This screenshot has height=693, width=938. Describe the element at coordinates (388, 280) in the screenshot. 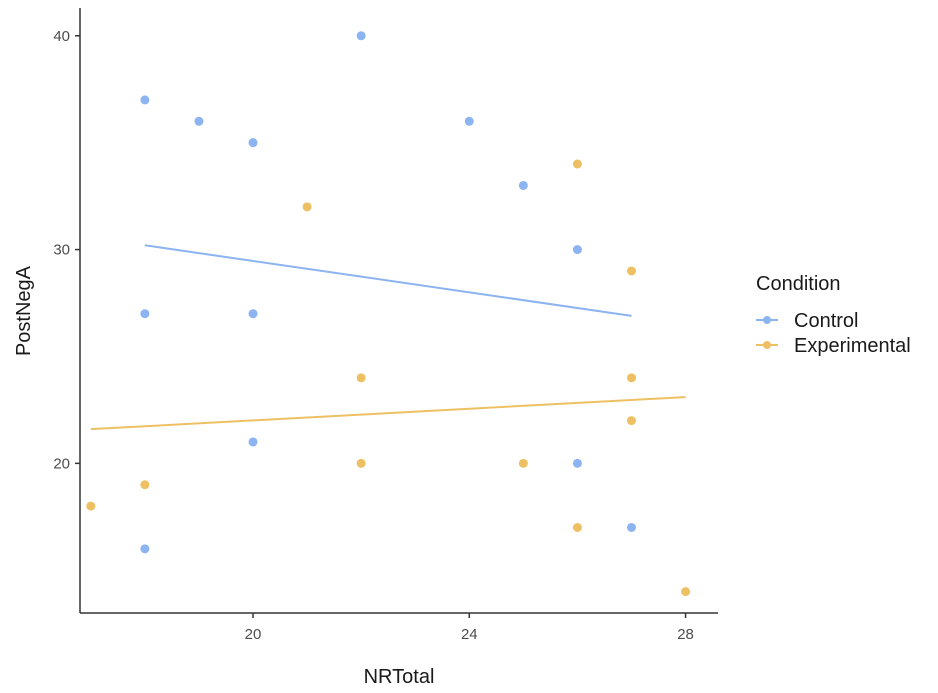

I see `fit-line-control` at that location.